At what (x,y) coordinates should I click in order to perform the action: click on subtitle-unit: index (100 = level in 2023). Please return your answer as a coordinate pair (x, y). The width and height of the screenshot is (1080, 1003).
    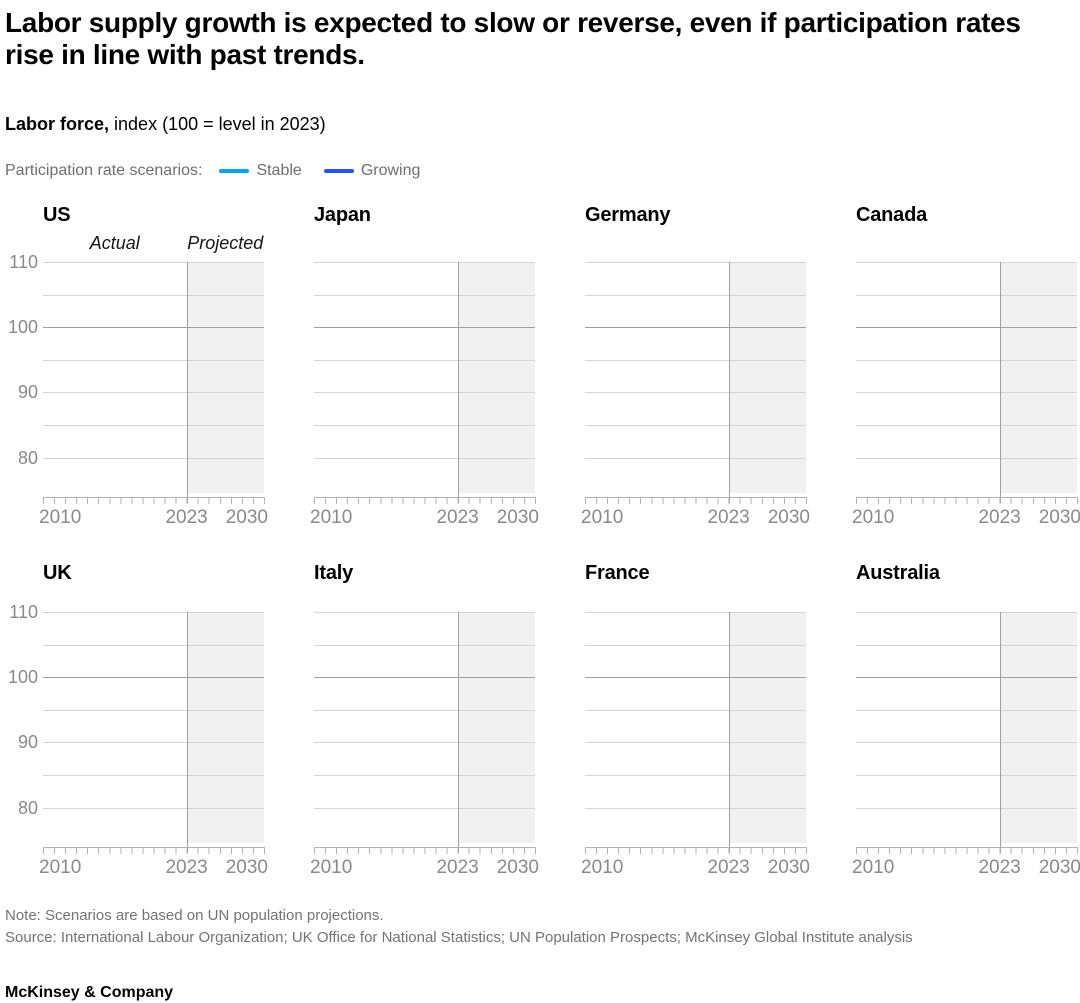
    Looking at the image, I should click on (217, 124).